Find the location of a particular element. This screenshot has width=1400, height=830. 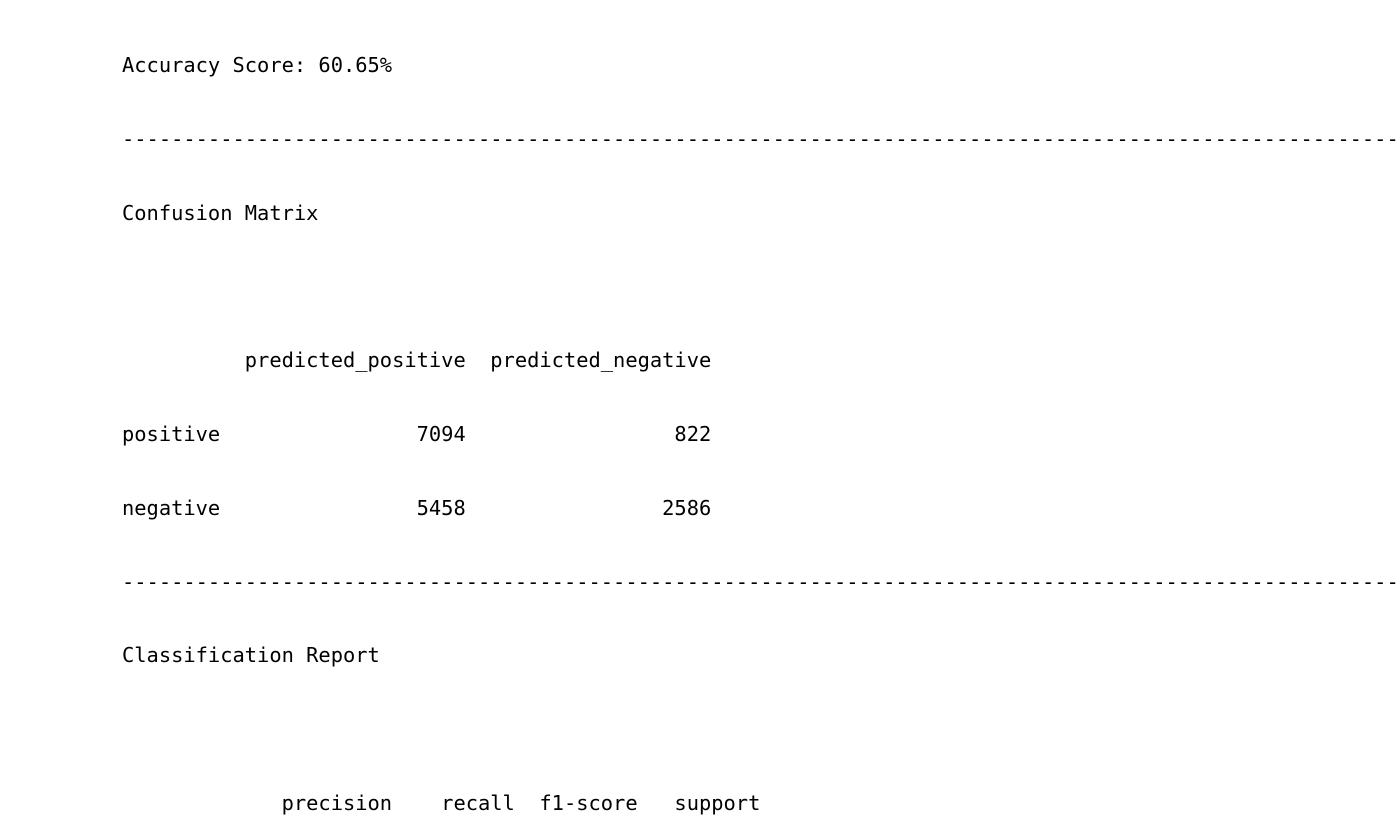

confusion-matrix-row-positive: positive 7094 822 is located at coordinates (417, 434).